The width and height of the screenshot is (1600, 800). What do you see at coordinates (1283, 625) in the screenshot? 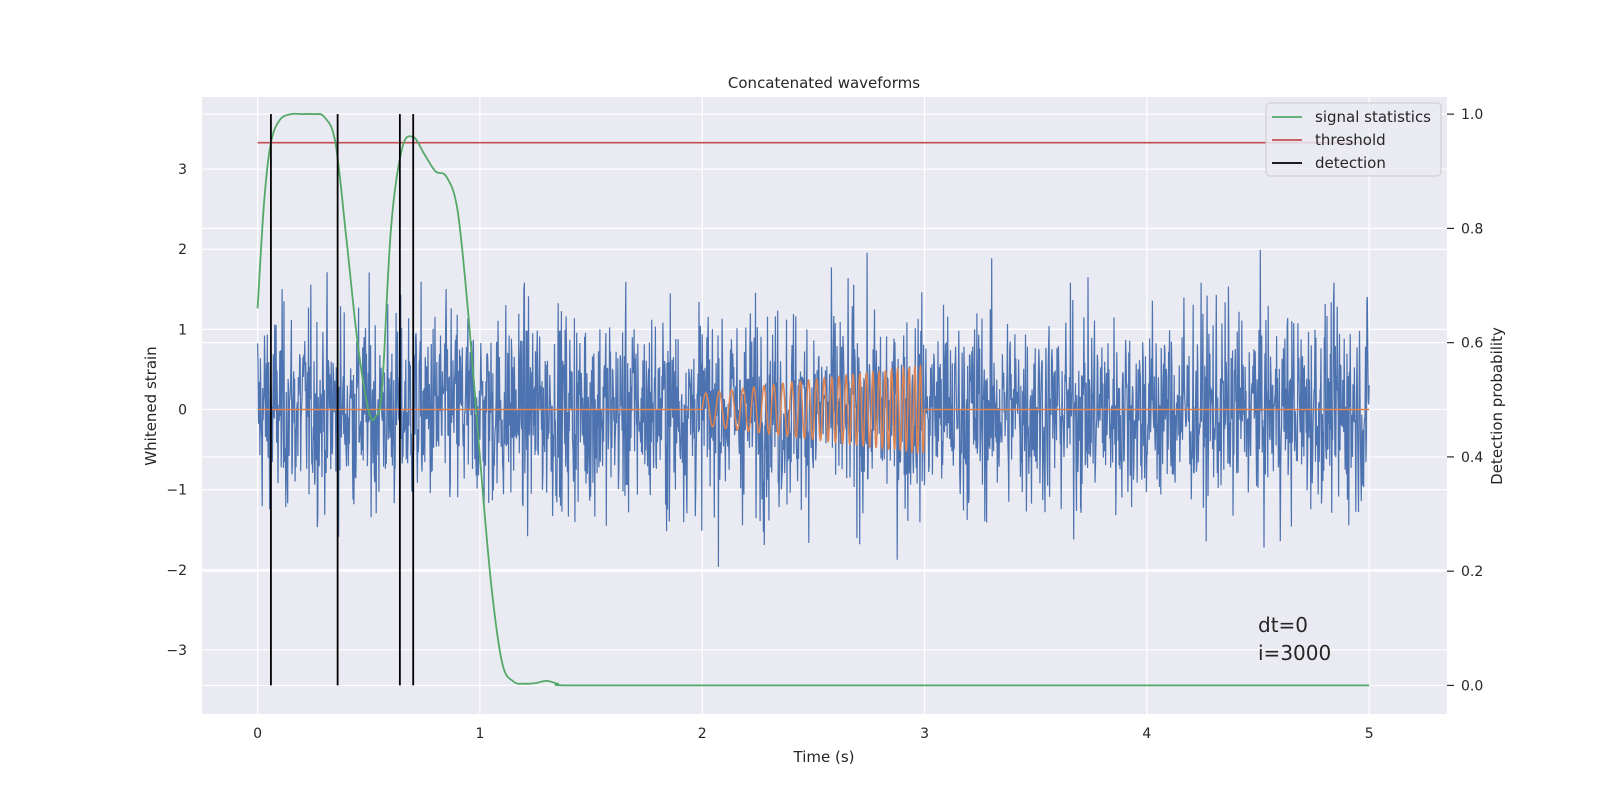
I see `annotation-dt: dt=0` at bounding box center [1283, 625].